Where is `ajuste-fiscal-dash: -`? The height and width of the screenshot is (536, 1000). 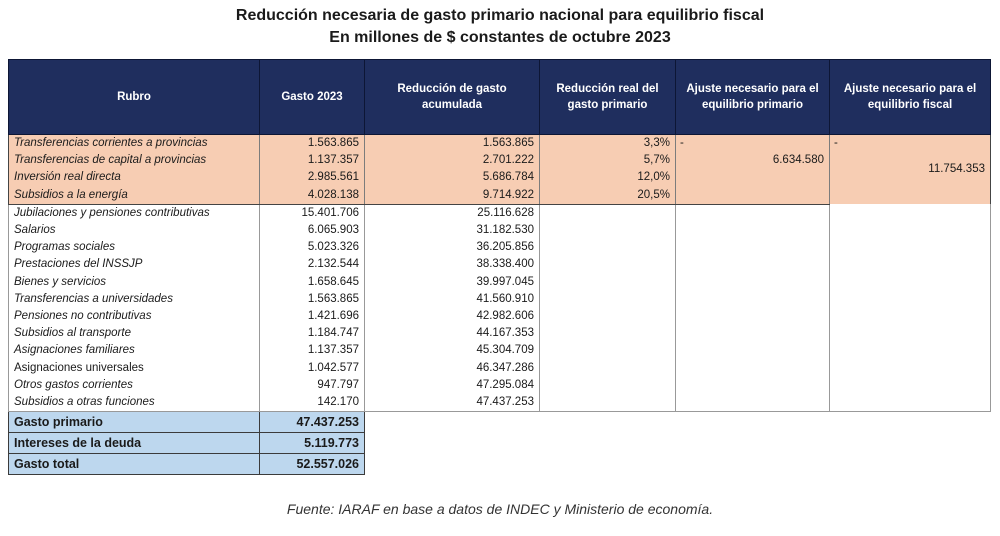
ajuste-fiscal-dash: - is located at coordinates (836, 143).